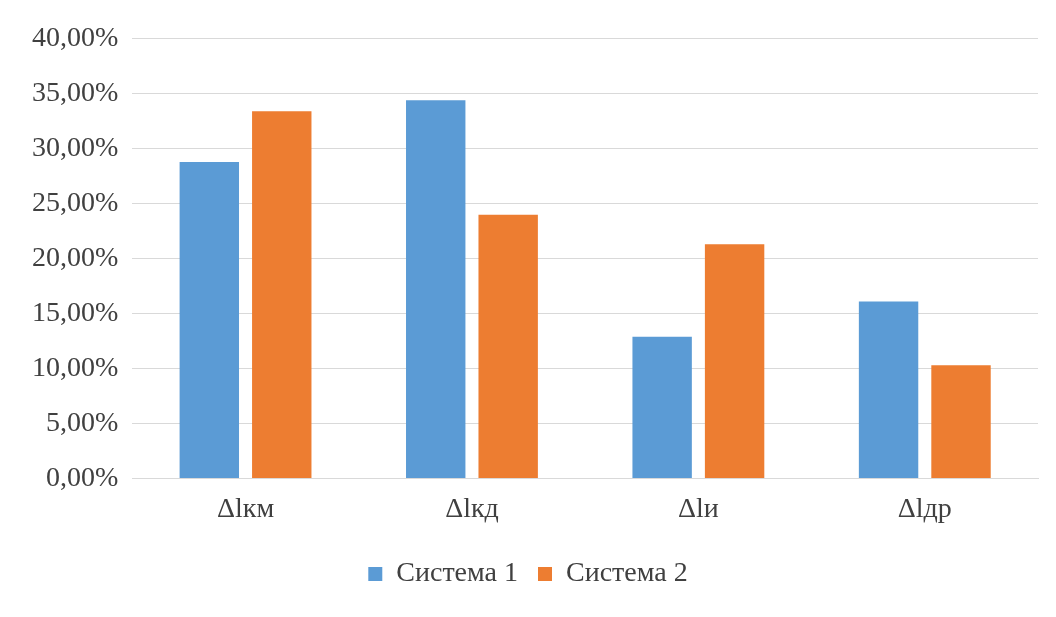  I want to click on y-tick-label: 20,00%, so click(75, 256).